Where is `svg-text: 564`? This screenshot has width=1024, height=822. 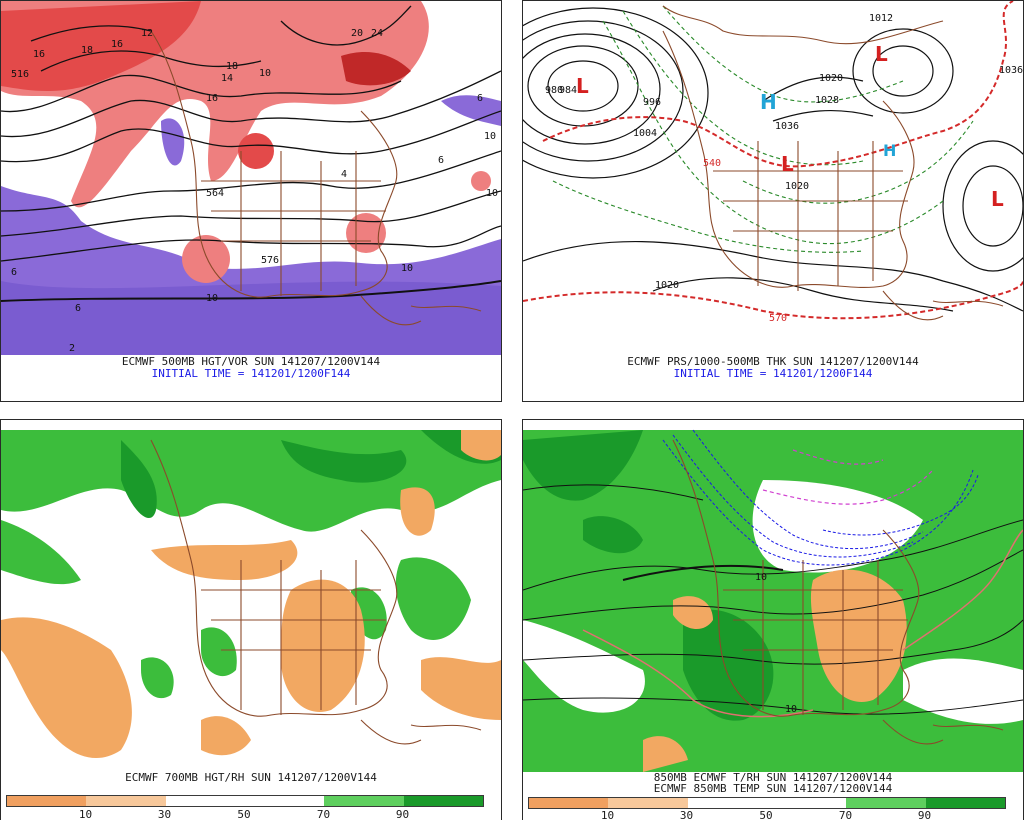
svg-text: 564 is located at coordinates (215, 193).